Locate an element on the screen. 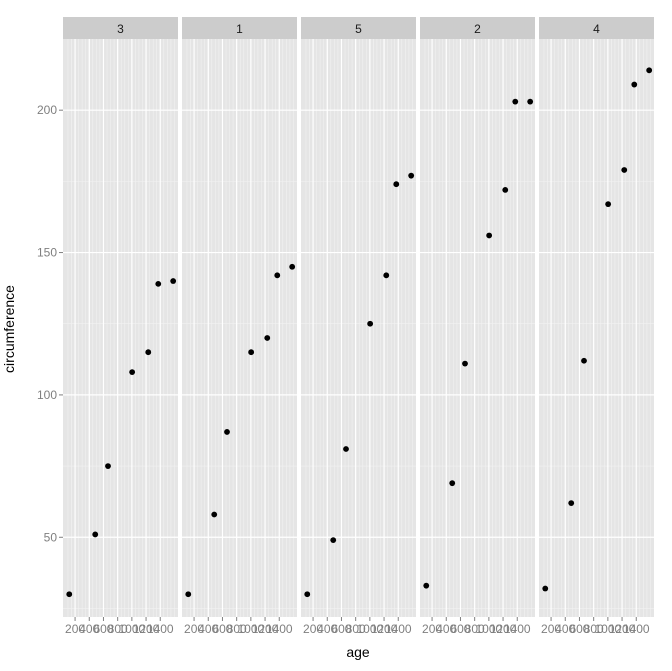 This screenshot has height=671, width=672. y-tick-label: 100 is located at coordinates (47, 395).